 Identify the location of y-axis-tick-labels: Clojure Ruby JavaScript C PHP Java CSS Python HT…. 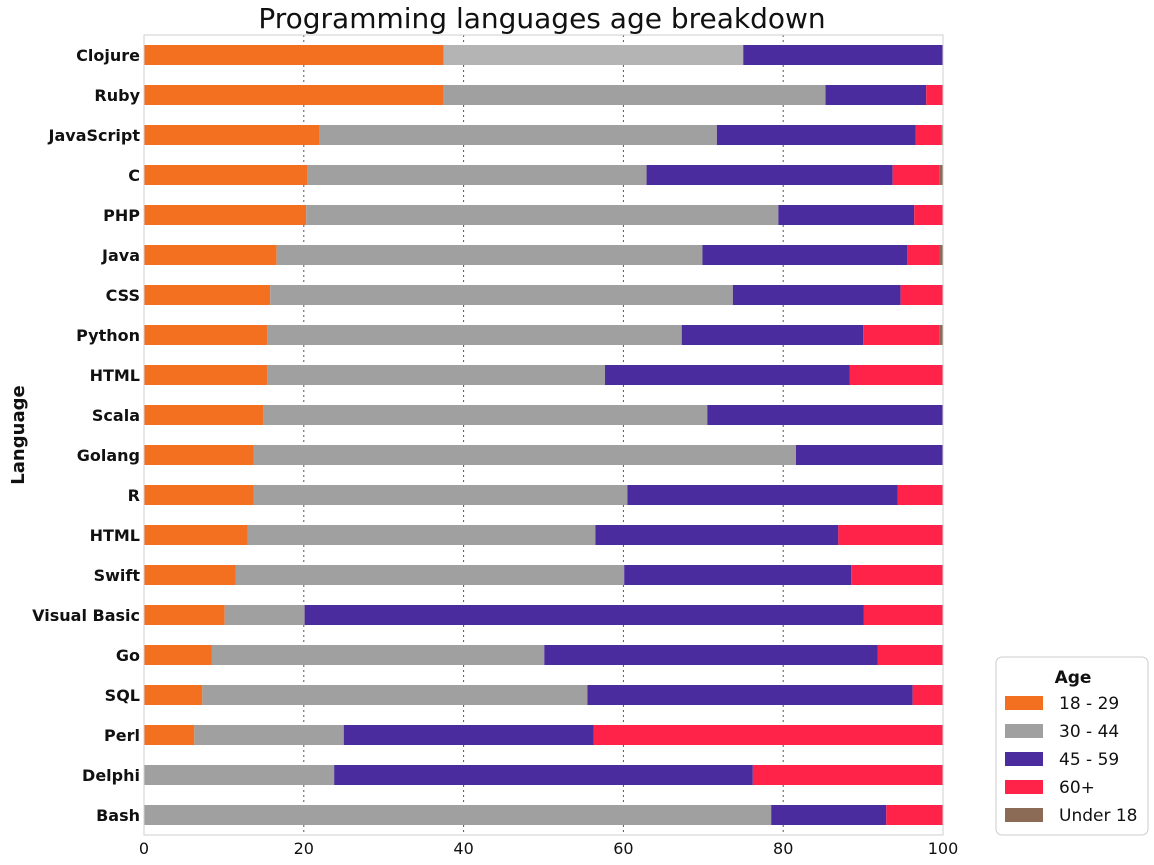
(86, 435).